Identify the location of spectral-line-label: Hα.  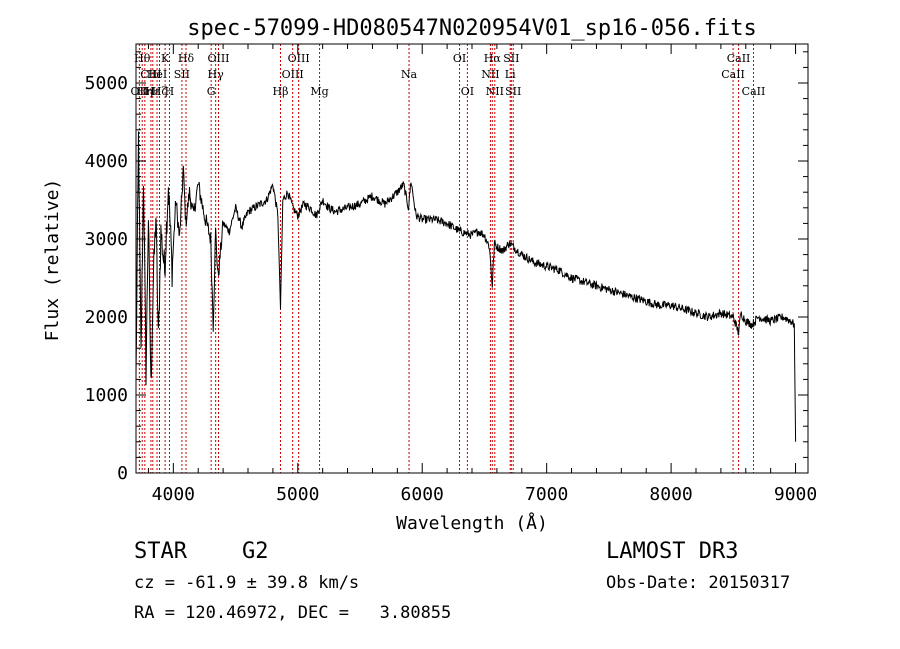
(493, 58).